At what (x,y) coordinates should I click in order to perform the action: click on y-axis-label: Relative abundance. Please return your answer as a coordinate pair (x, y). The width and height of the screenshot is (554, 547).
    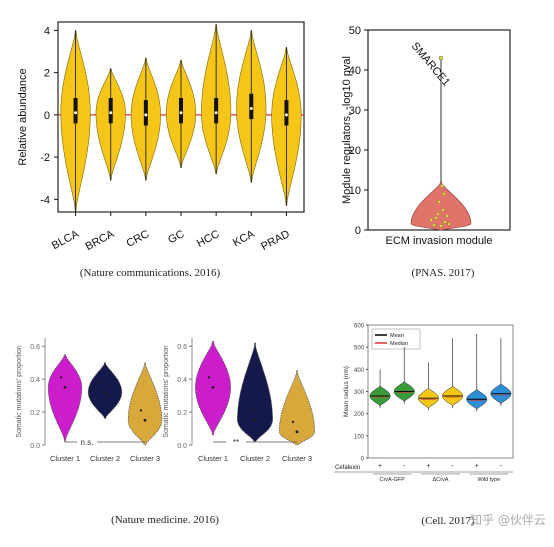
    Looking at the image, I should click on (23, 116).